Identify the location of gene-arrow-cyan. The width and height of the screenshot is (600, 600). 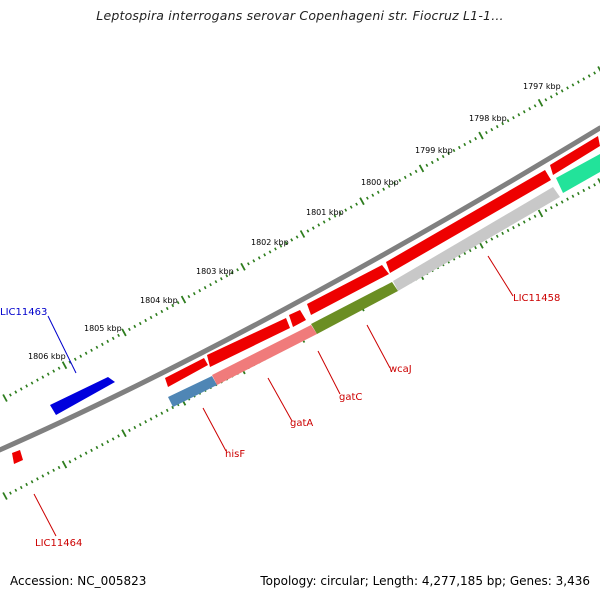
(578, 173).